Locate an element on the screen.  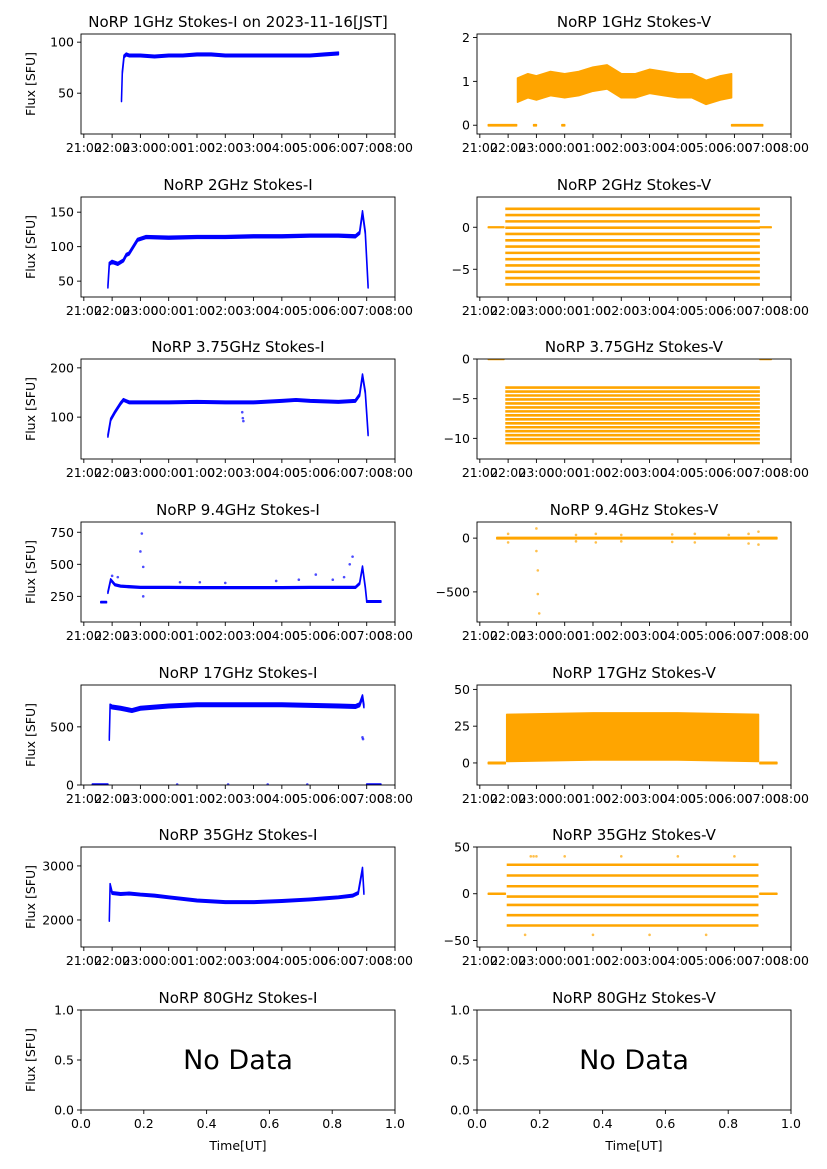
y-tick-label: 2 is located at coordinates (466, 37).